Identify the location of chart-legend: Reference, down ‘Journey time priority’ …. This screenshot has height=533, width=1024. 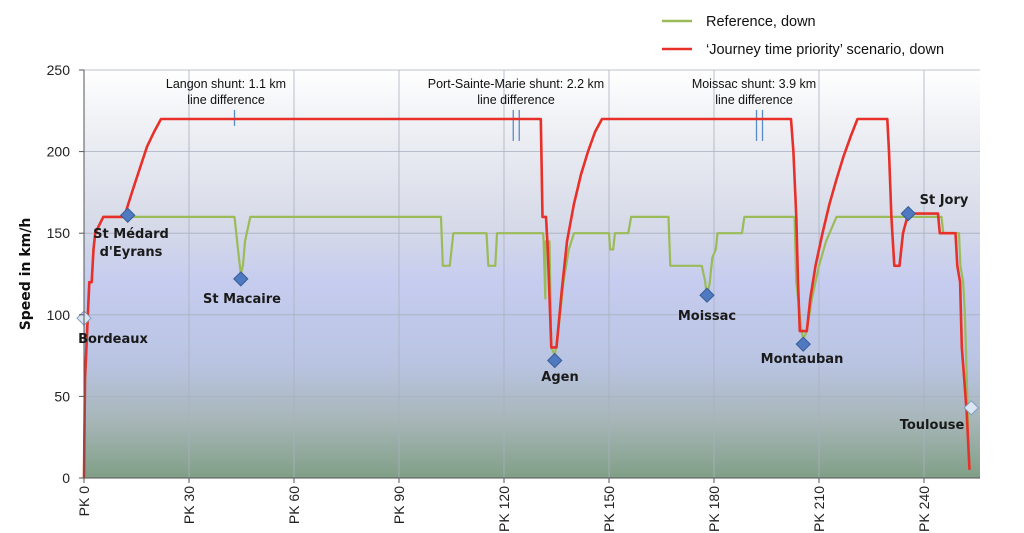
(803, 36).